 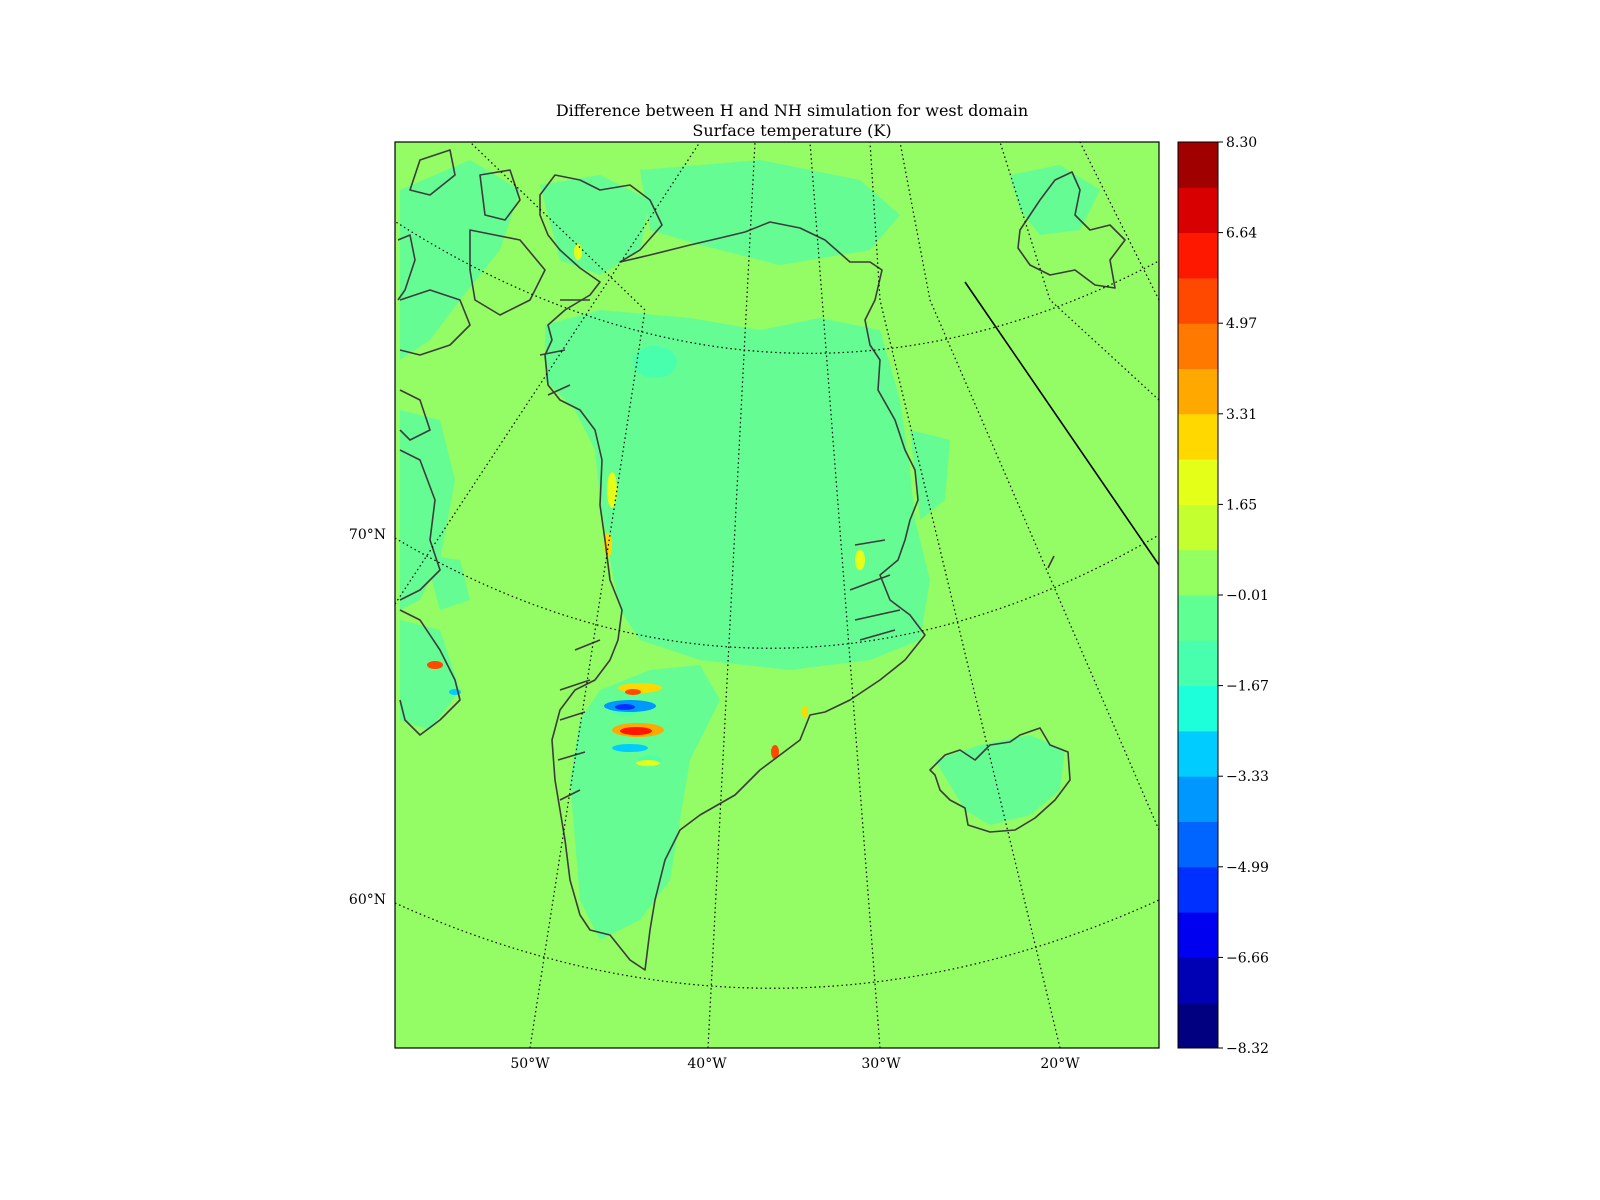 I want to click on colorbar-tick-label: 6.64, so click(x=1241, y=234).